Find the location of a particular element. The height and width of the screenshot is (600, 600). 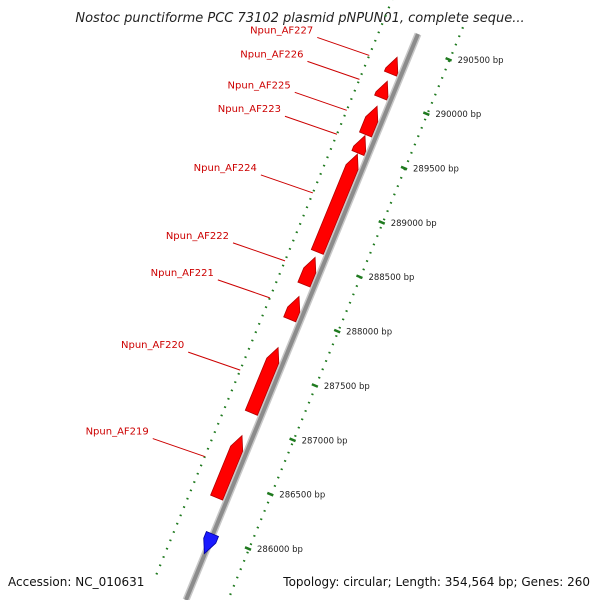

tick-label-4: 288500 bp is located at coordinates (391, 278).